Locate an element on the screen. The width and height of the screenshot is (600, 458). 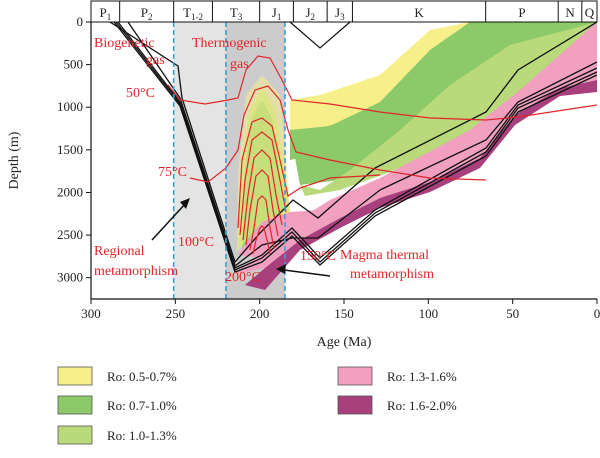
label-magma-1: Magma thermal is located at coordinates (384, 255).